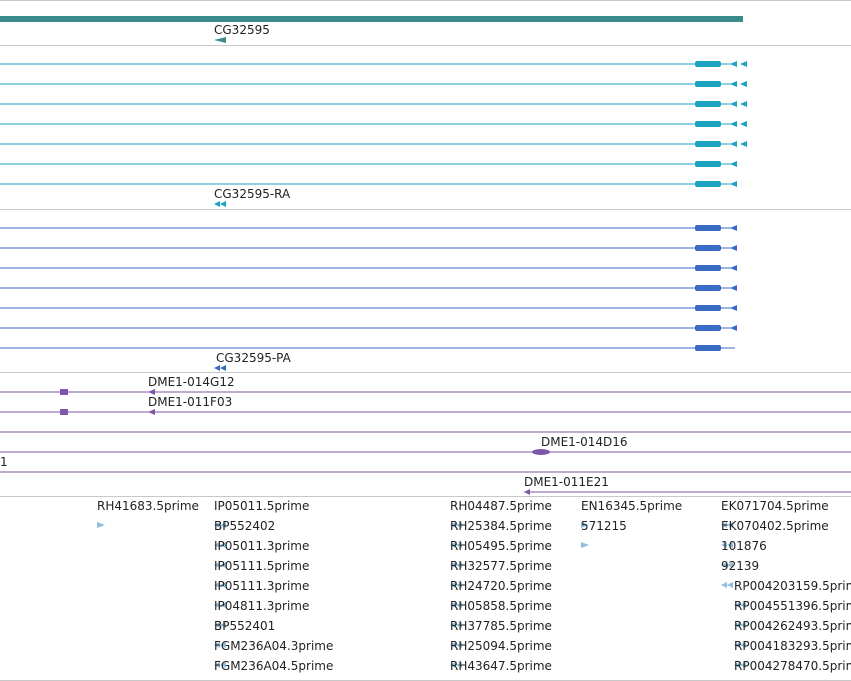 This screenshot has height=681, width=851. Describe the element at coordinates (252, 194) in the screenshot. I see `flybase-transcript-label: CG32595-RA` at that location.